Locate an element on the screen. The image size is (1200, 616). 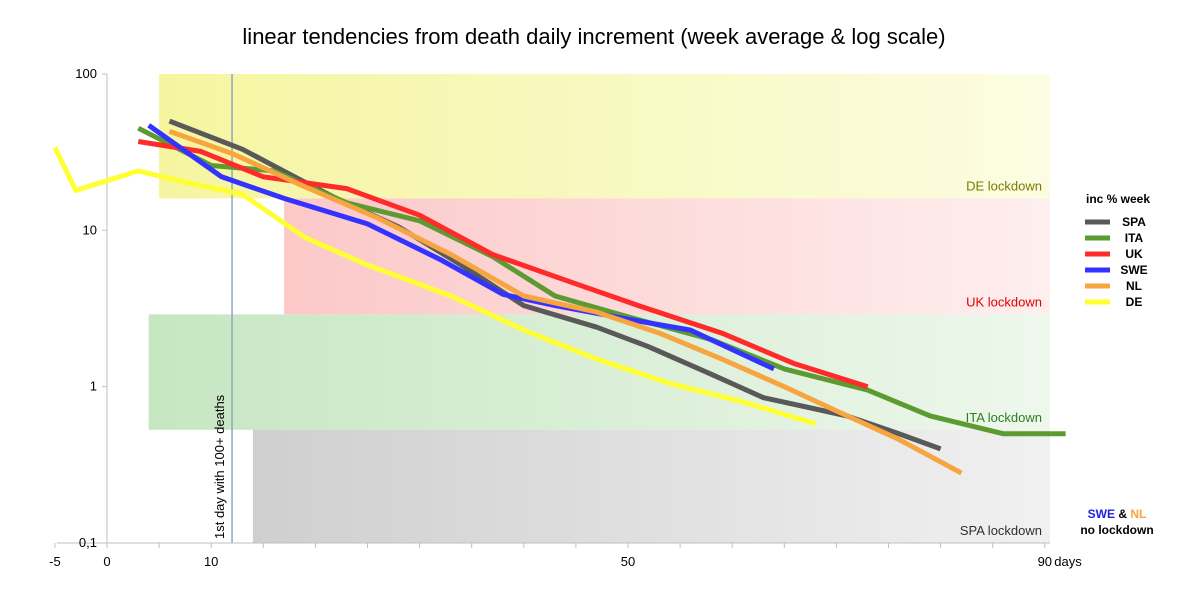
first-day-marker-label: 1st day with 100+ deaths is located at coordinates (219, 466).